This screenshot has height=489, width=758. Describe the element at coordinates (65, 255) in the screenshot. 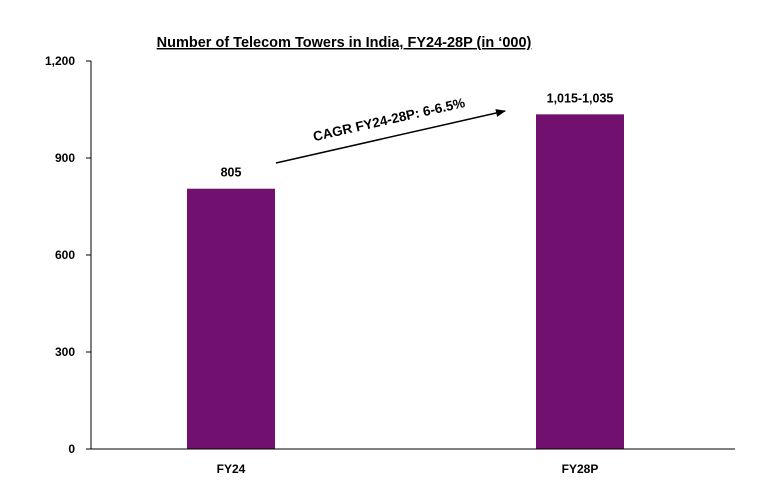

I see `y-tick-label: 600` at that location.